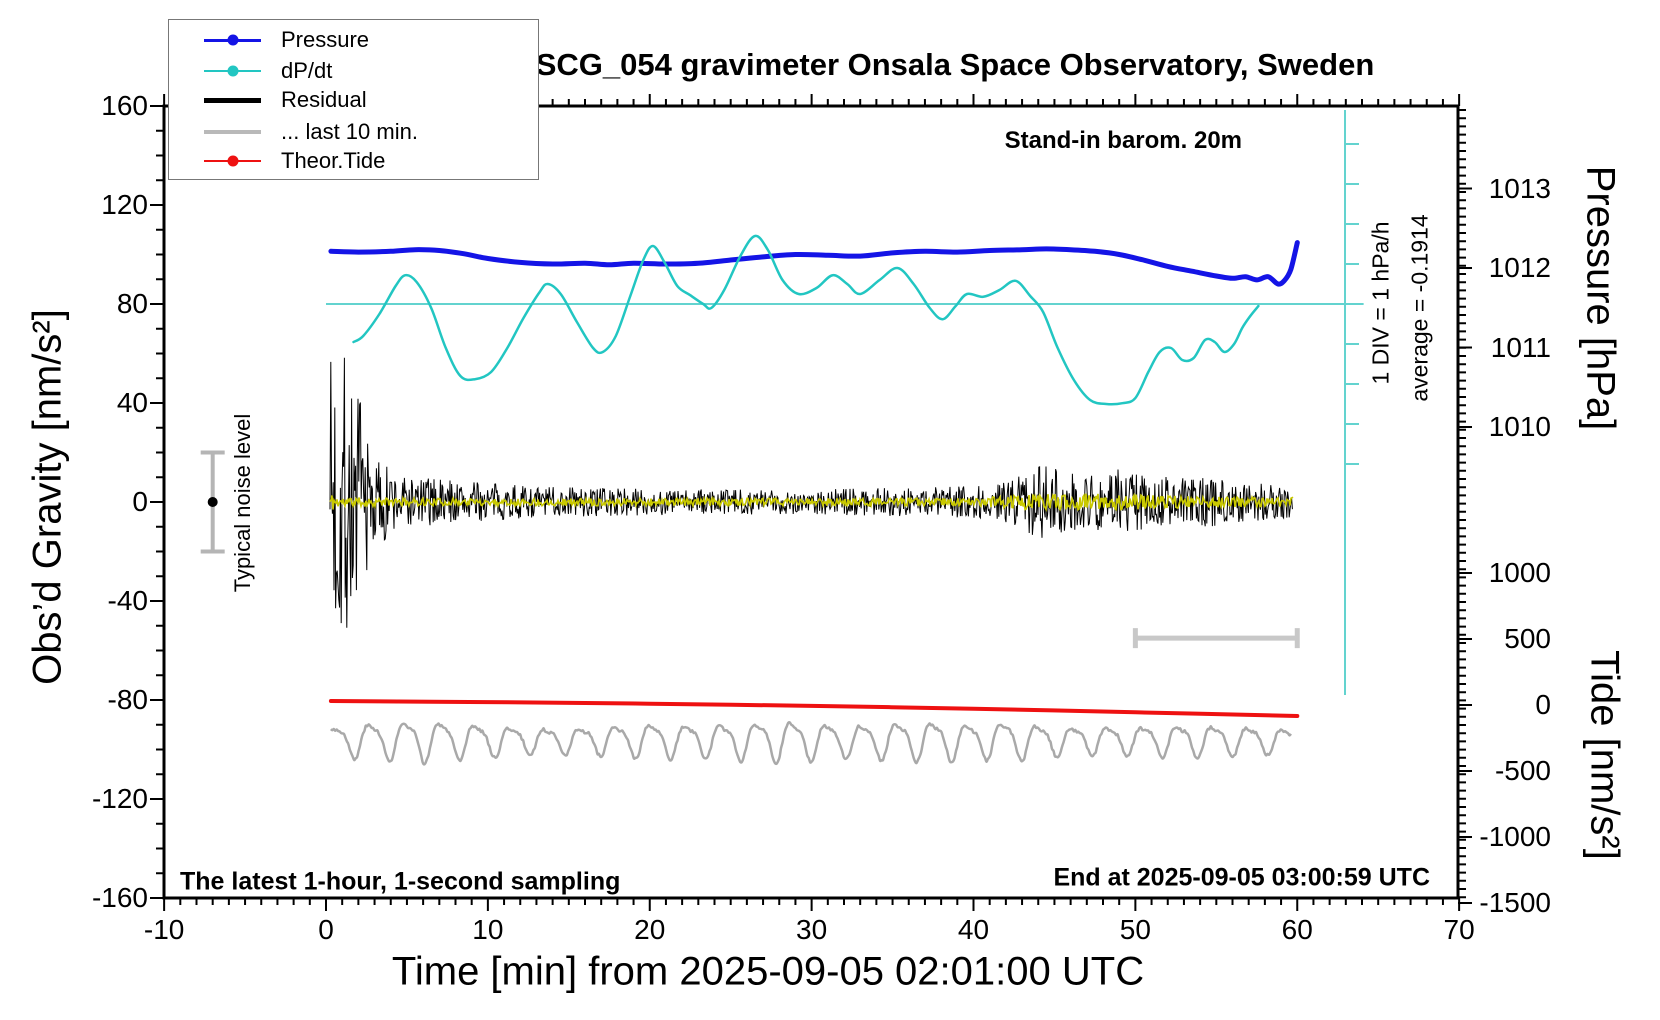 Image resolution: width=1660 pixels, height=1020 pixels. I want to click on series-residual-yellow-overlay, so click(811, 502).